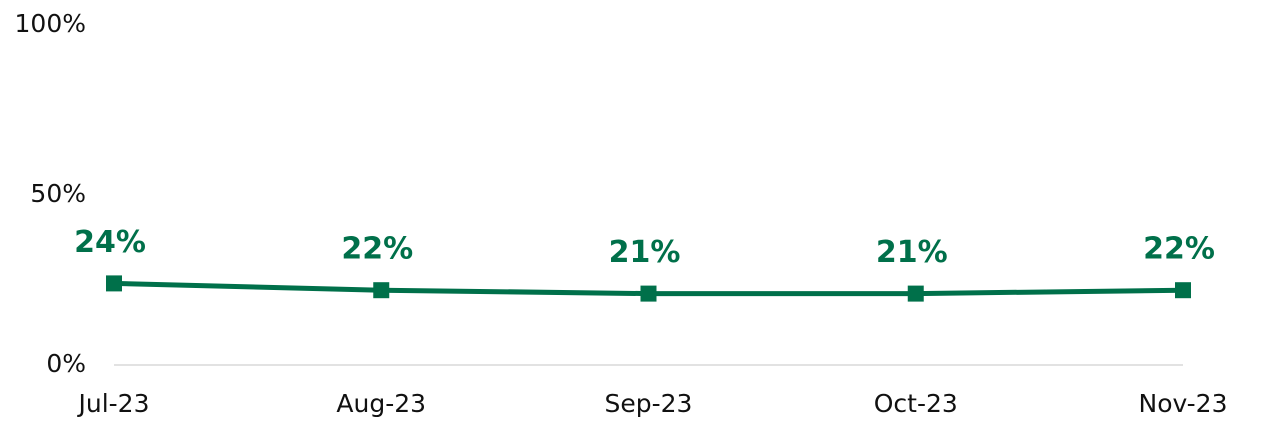 Image resolution: width=1261 pixels, height=425 pixels. I want to click on x-tick-label: Sep-23, so click(649, 403).